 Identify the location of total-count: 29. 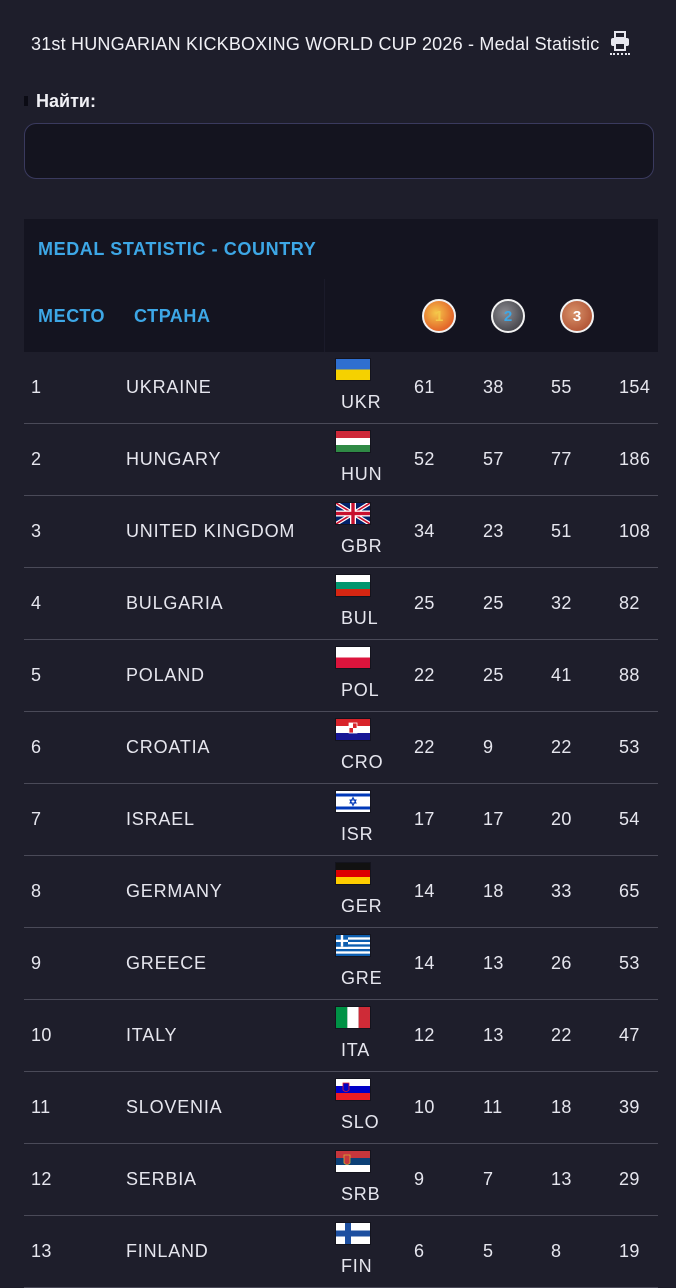
(629, 1179).